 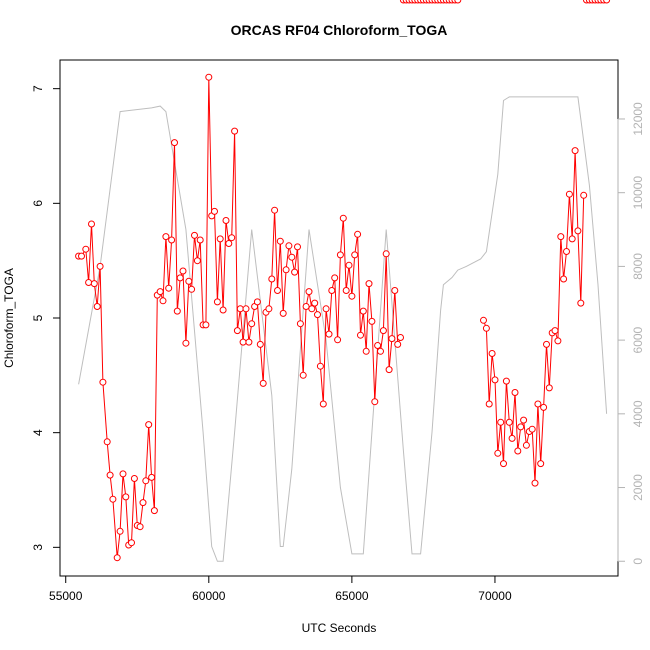 What do you see at coordinates (38, 317) in the screenshot?
I see `y-tick-label: 5` at bounding box center [38, 317].